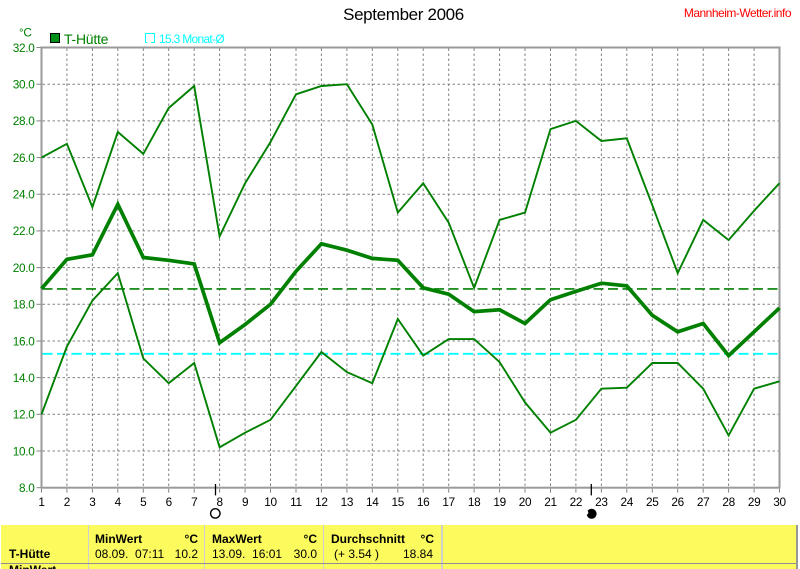 The width and height of the screenshot is (800, 569). What do you see at coordinates (779, 502) in the screenshot?
I see `svg-text: 30` at bounding box center [779, 502].